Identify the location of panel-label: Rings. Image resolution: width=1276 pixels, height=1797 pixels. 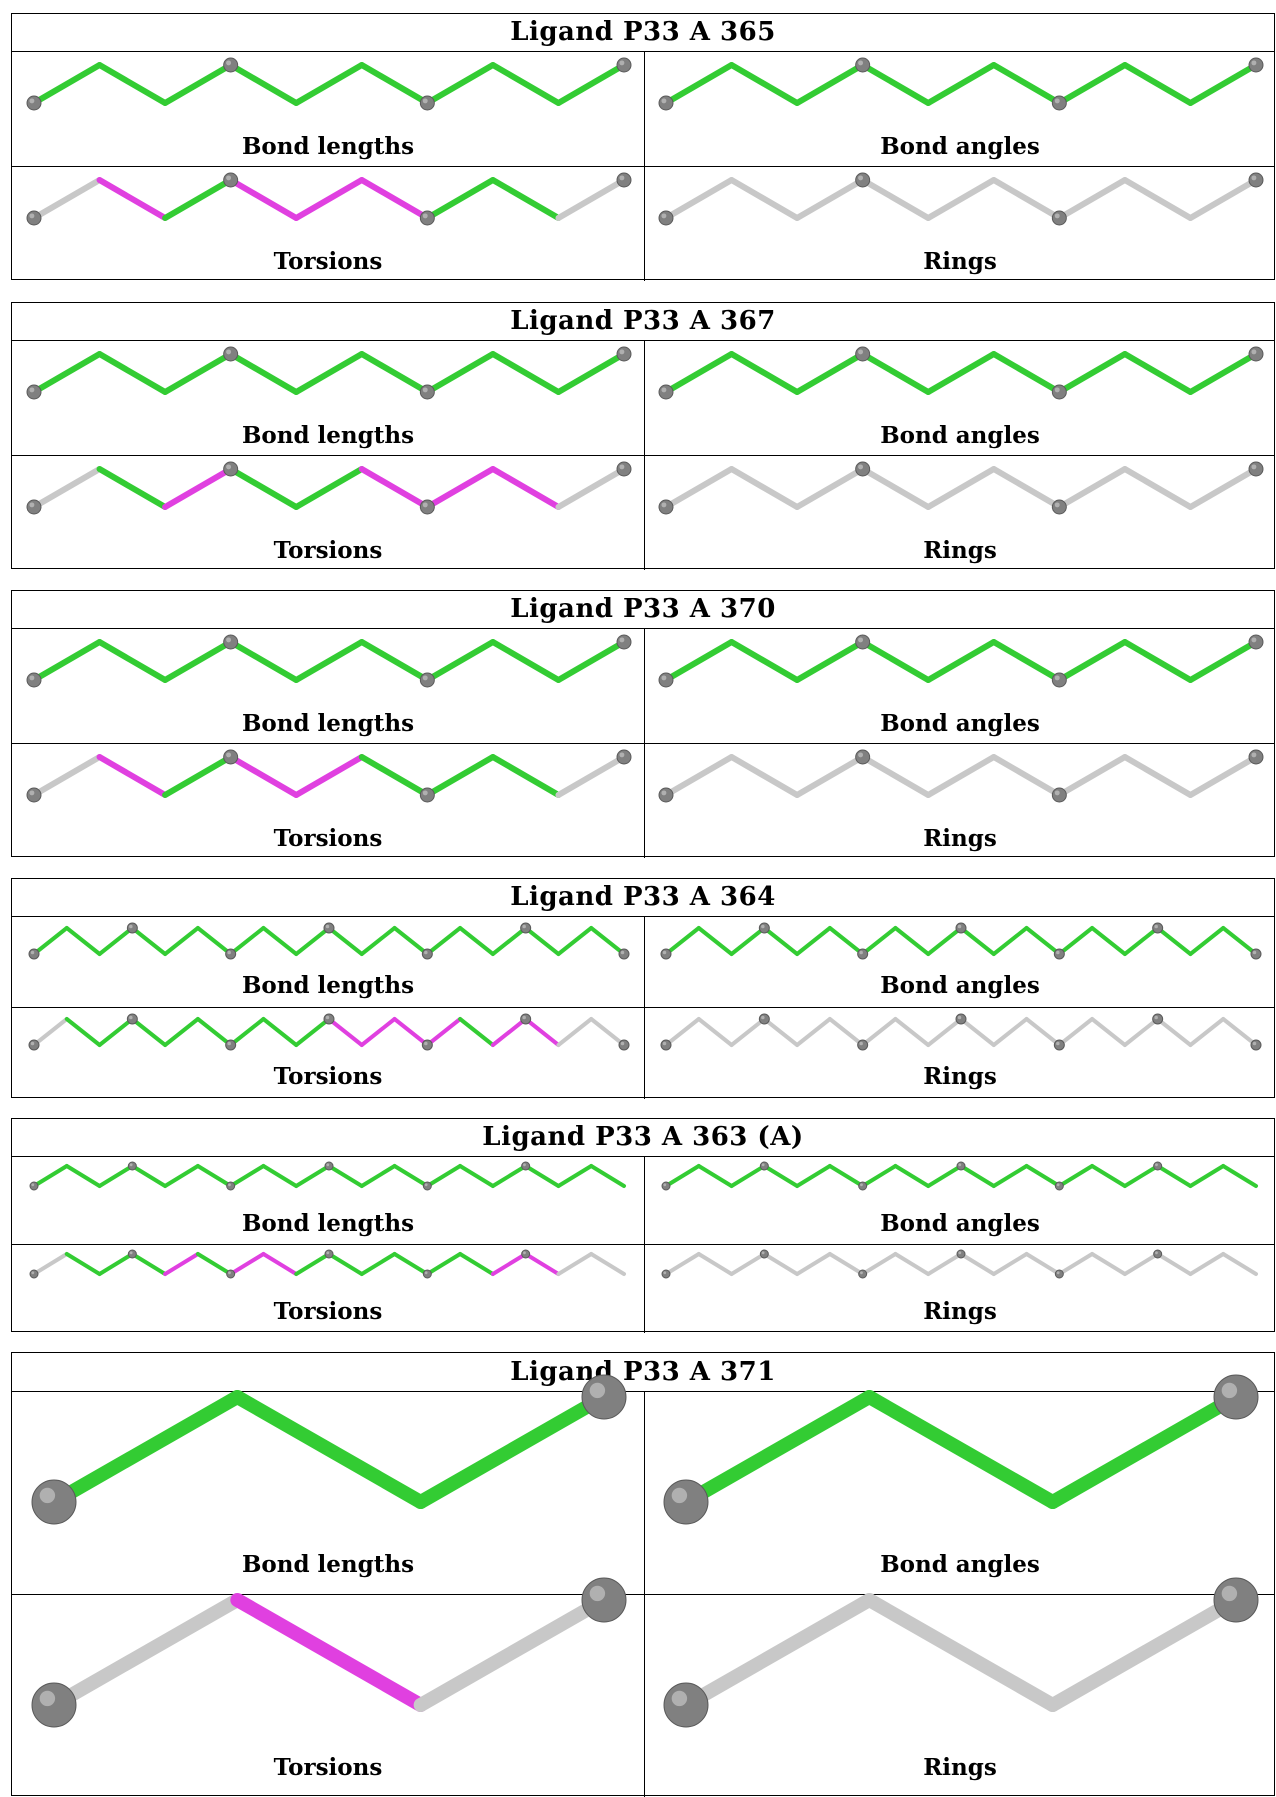
(960, 1311).